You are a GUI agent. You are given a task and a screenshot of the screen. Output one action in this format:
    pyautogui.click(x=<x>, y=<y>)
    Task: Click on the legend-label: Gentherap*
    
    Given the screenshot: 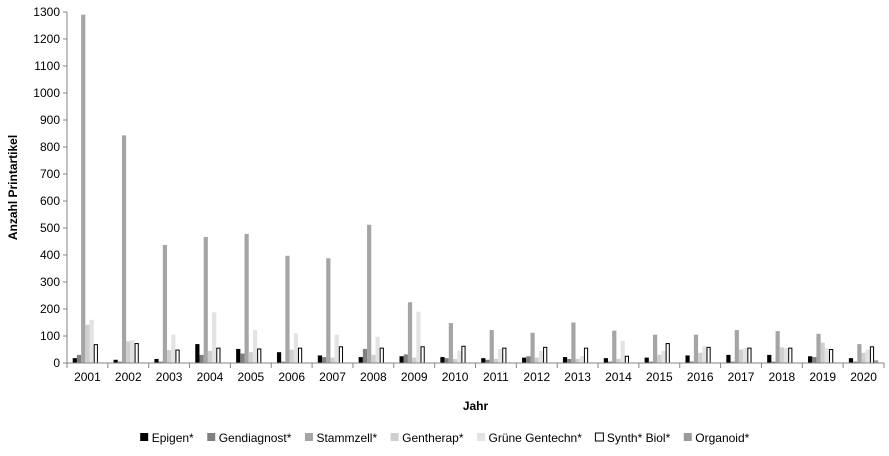 What is the action you would take?
    pyautogui.click(x=433, y=438)
    